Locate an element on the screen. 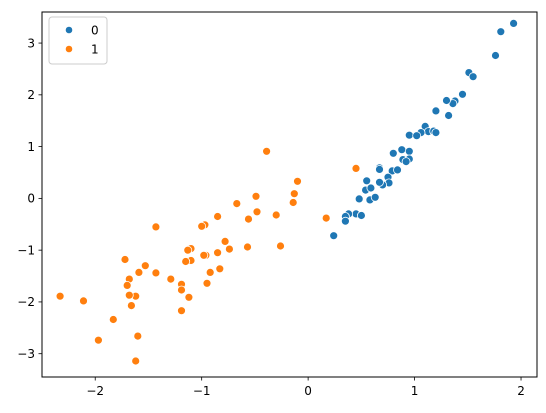 The height and width of the screenshot is (413, 546). x-axis: −2 −1 0 1 2 is located at coordinates (305, 387).